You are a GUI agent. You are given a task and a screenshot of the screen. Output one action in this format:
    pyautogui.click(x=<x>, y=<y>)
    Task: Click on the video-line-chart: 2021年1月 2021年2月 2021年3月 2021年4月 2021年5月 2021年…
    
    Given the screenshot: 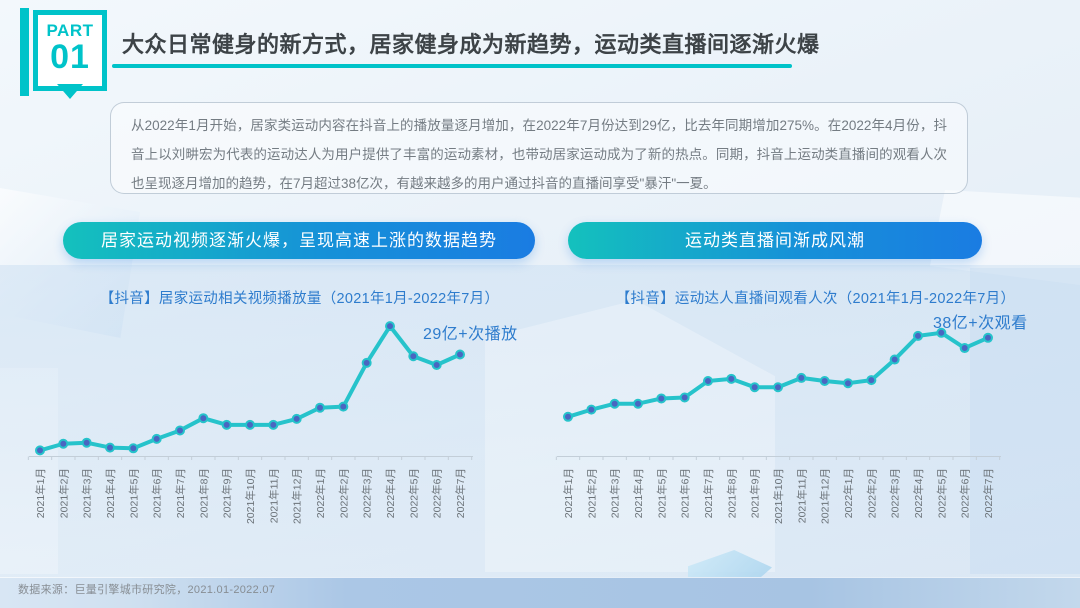 What is the action you would take?
    pyautogui.click(x=250, y=422)
    